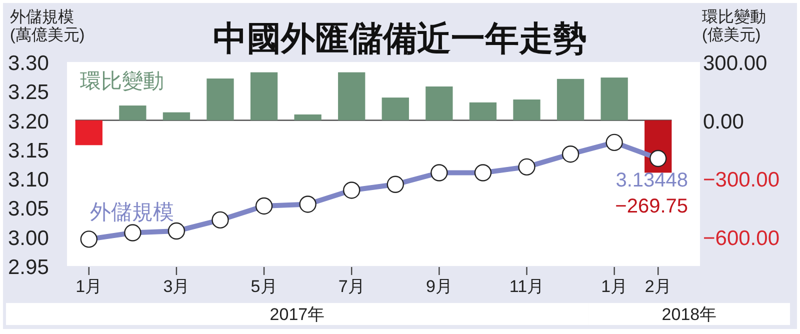 The width and height of the screenshot is (800, 334). What do you see at coordinates (689, 314) in the screenshot?
I see `annotation: 2018年` at bounding box center [689, 314].